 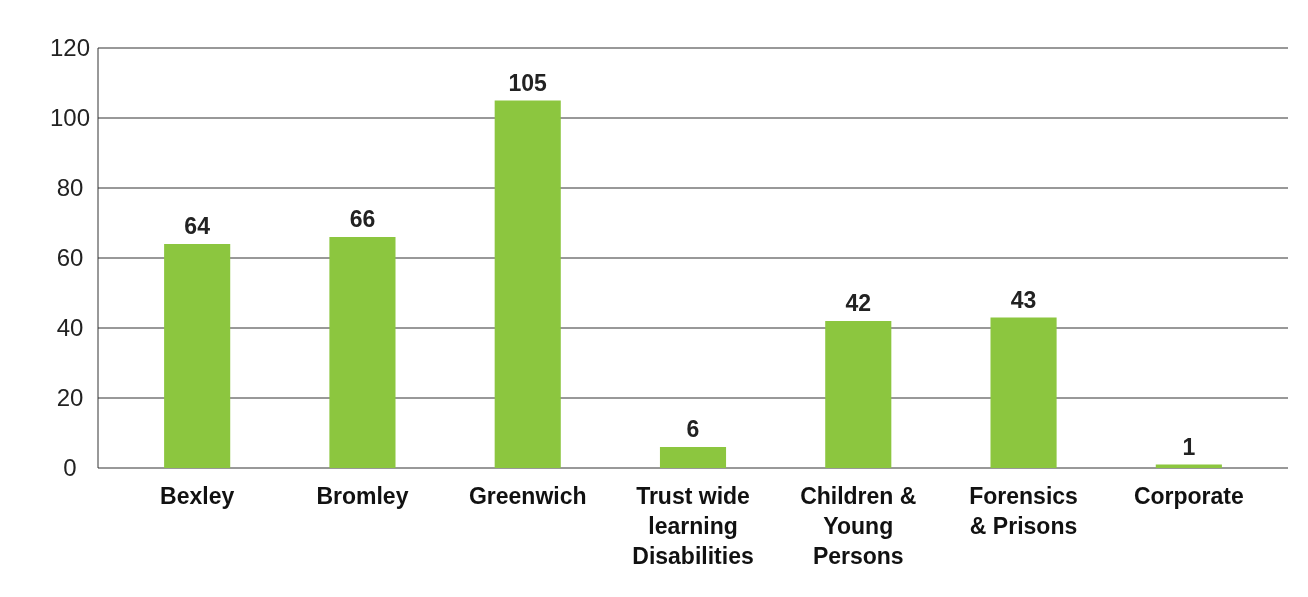 I want to click on data-label: 64, so click(x=197, y=226).